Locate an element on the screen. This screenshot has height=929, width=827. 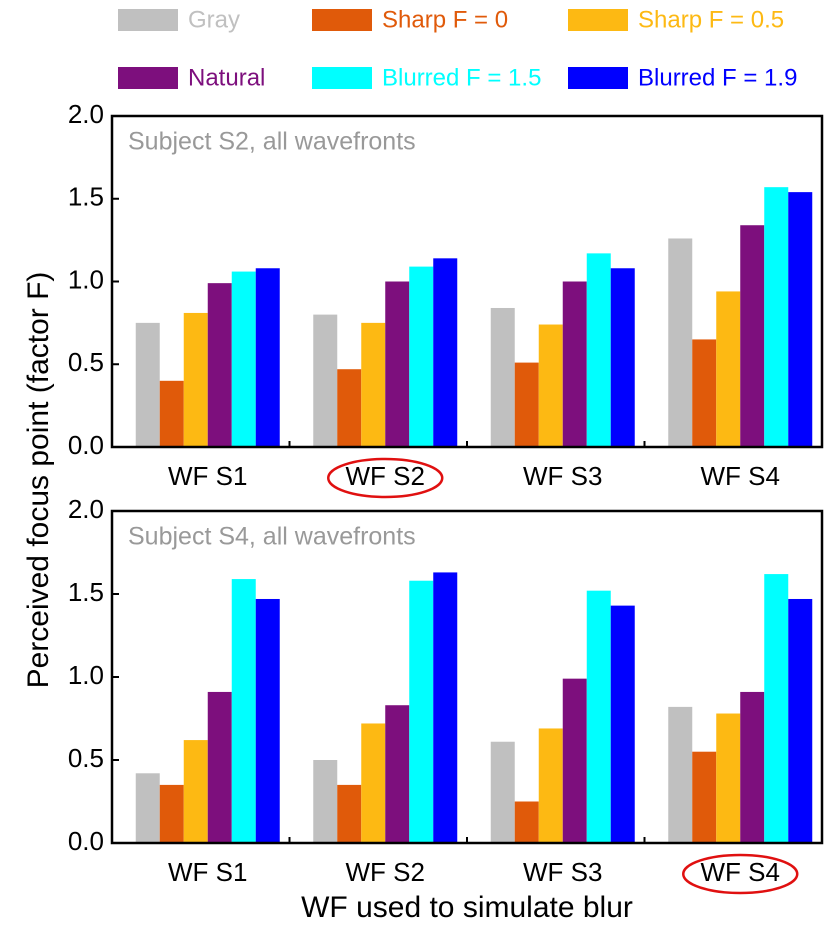
panel-title: Subject S4, all wavefronts is located at coordinates (272, 537).